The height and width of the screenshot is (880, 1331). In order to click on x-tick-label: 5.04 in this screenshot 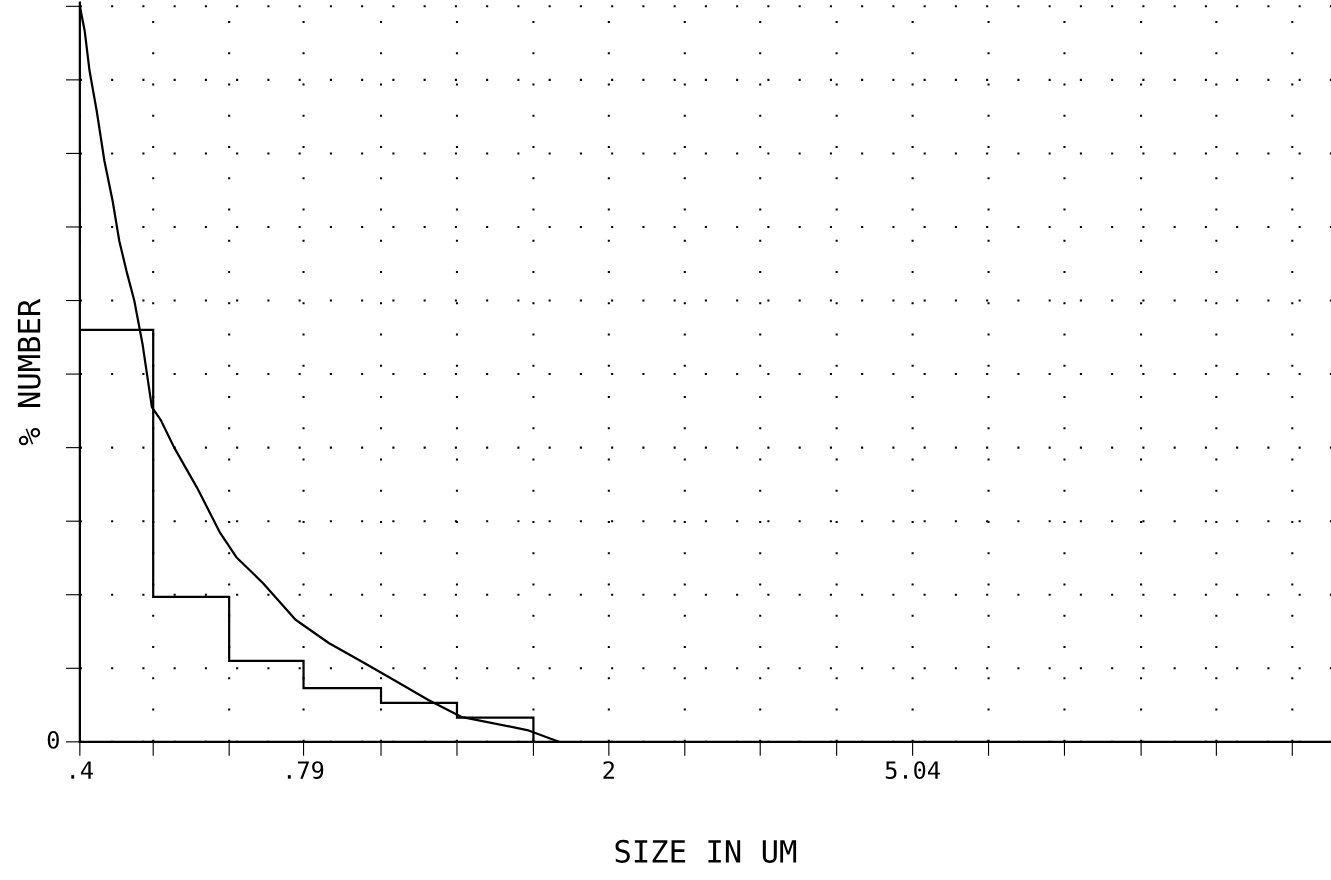, I will do `click(912, 770)`.